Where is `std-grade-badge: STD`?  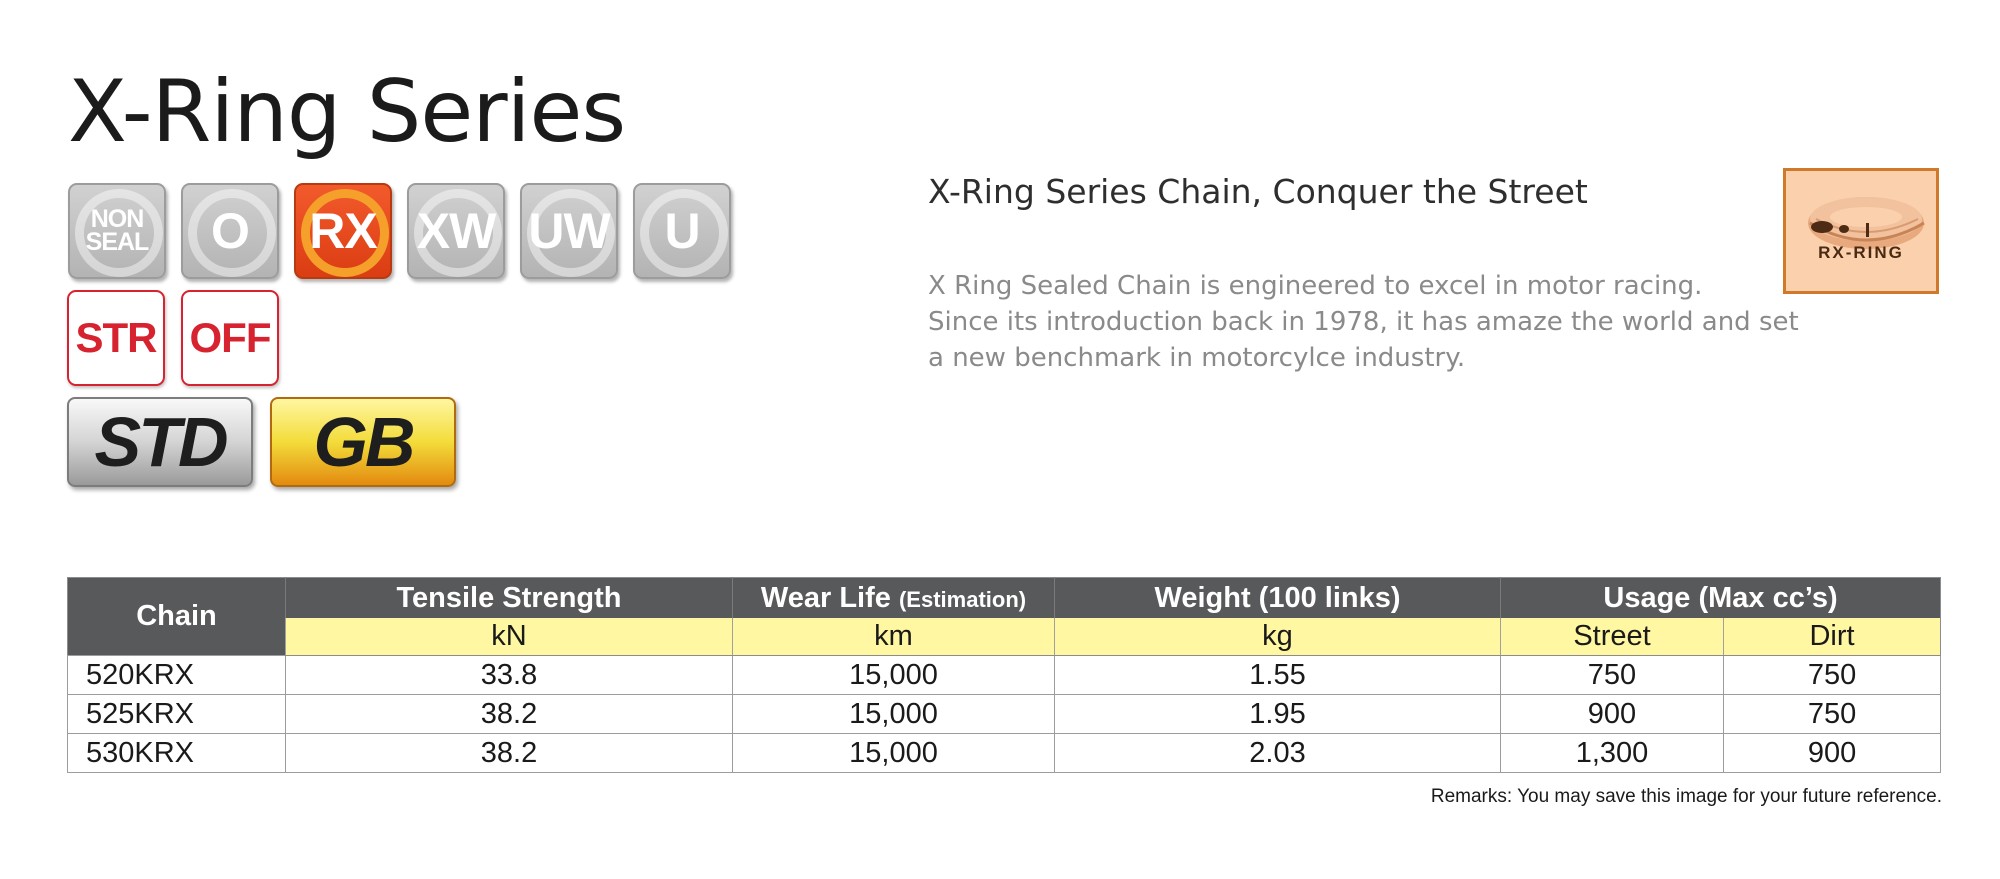
std-grade-badge: STD is located at coordinates (160, 442).